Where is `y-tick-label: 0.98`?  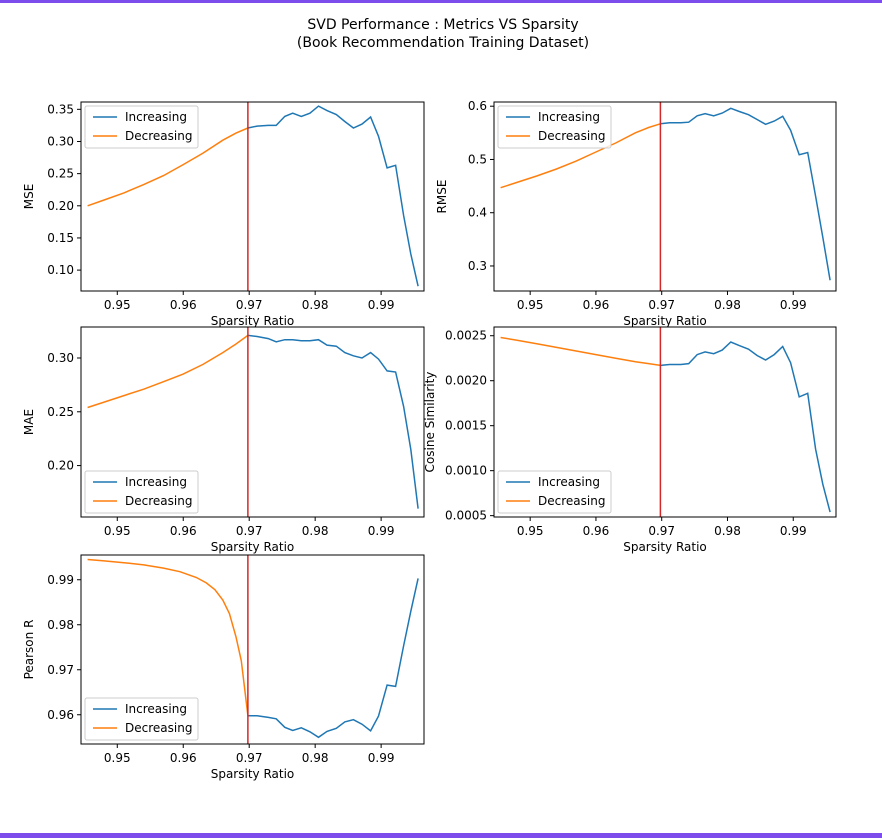 y-tick-label: 0.98 is located at coordinates (60, 625).